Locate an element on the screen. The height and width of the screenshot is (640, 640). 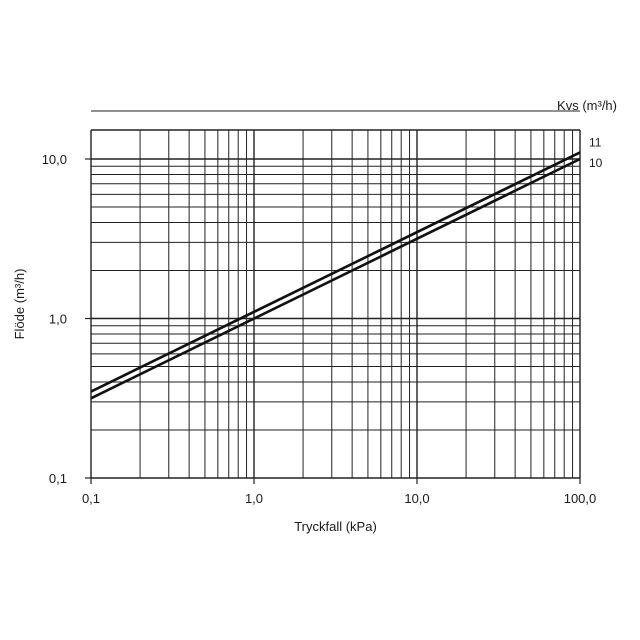
series-label-kvs-10: 10 is located at coordinates (596, 163).